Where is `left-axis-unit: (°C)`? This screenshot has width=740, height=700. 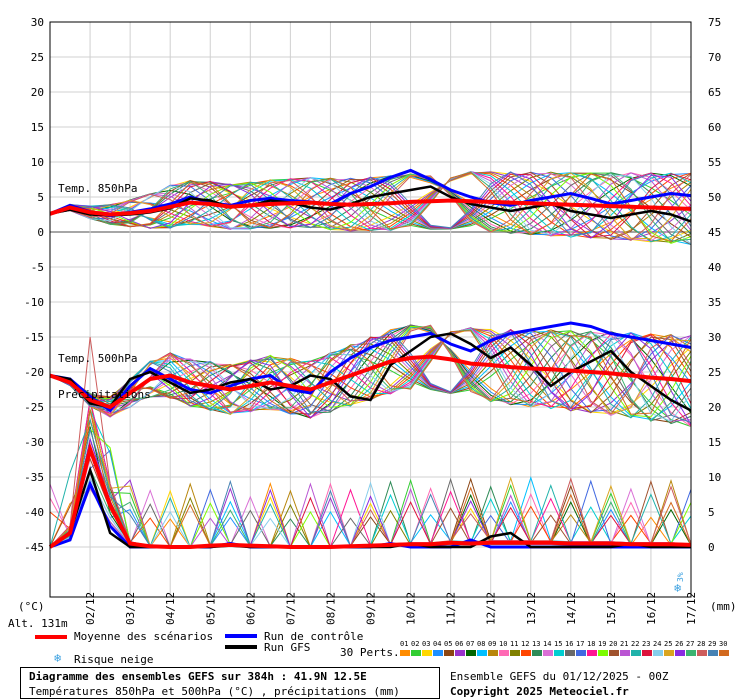
left-axis-unit: (°C) is located at coordinates (31, 606).